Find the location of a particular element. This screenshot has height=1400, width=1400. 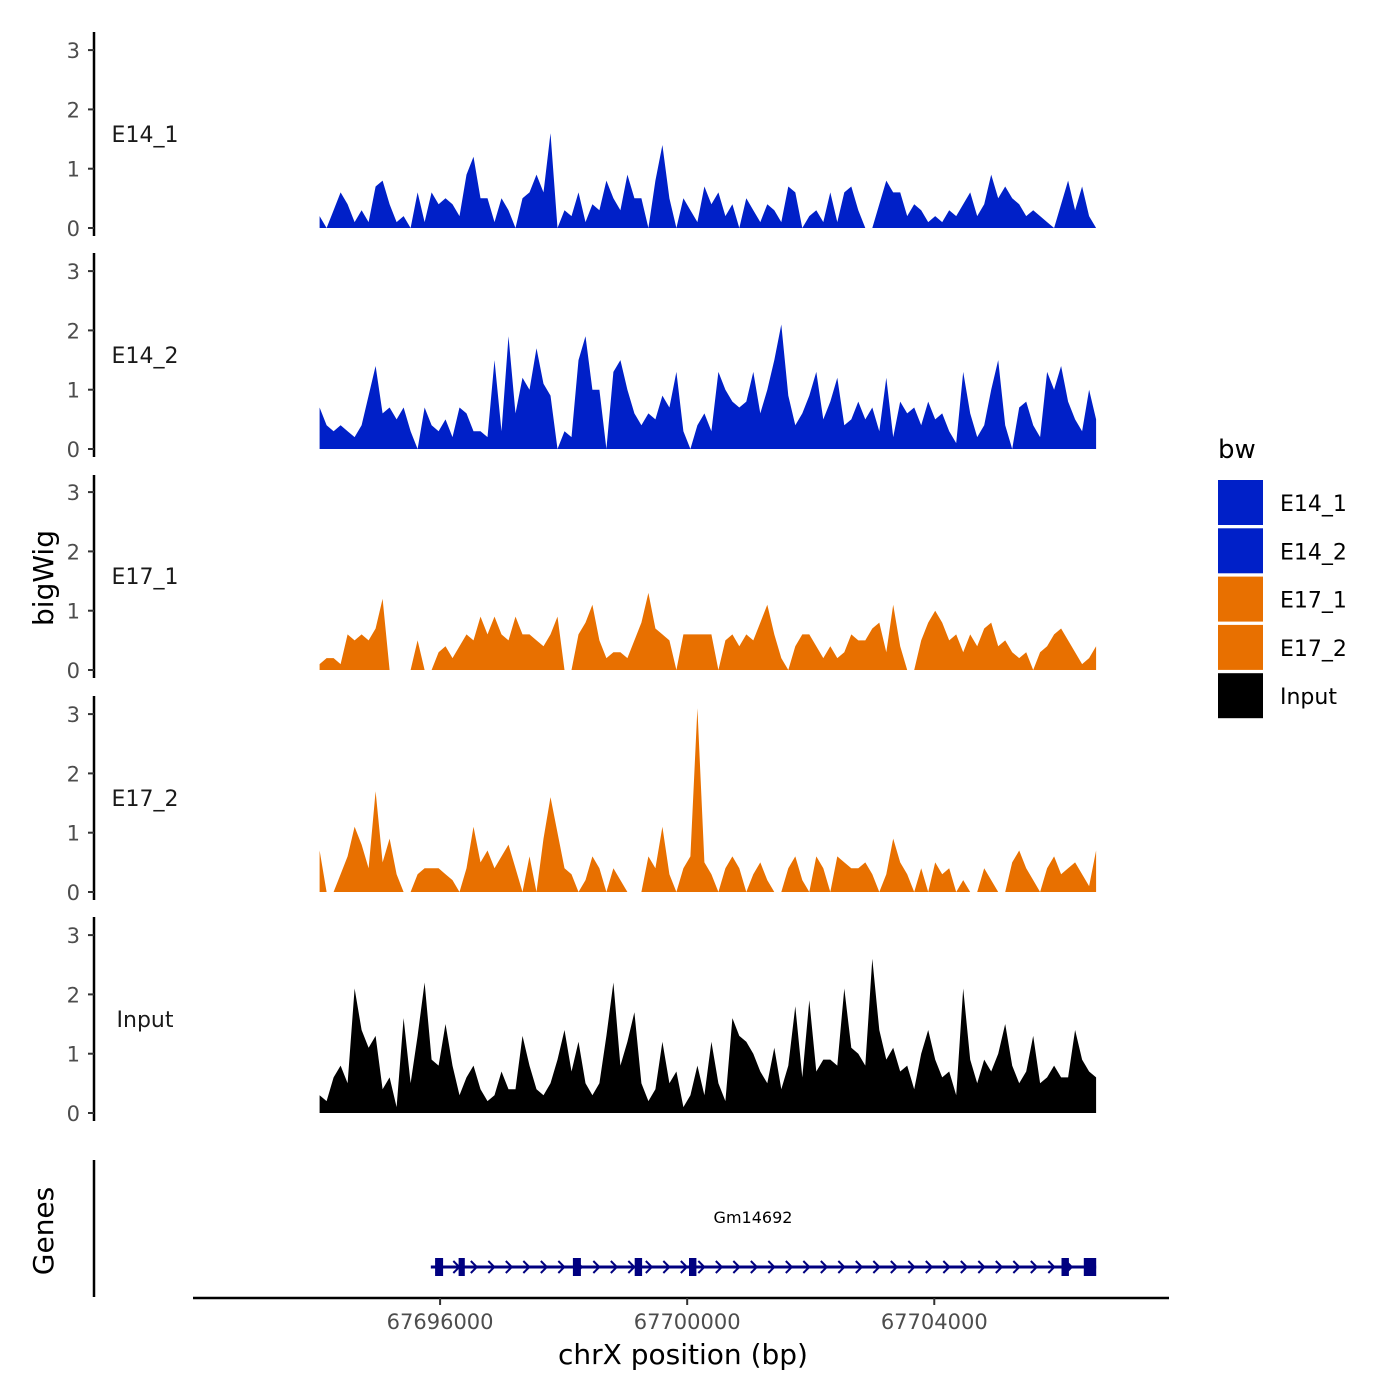

track-label: E17_1 is located at coordinates (145, 577).